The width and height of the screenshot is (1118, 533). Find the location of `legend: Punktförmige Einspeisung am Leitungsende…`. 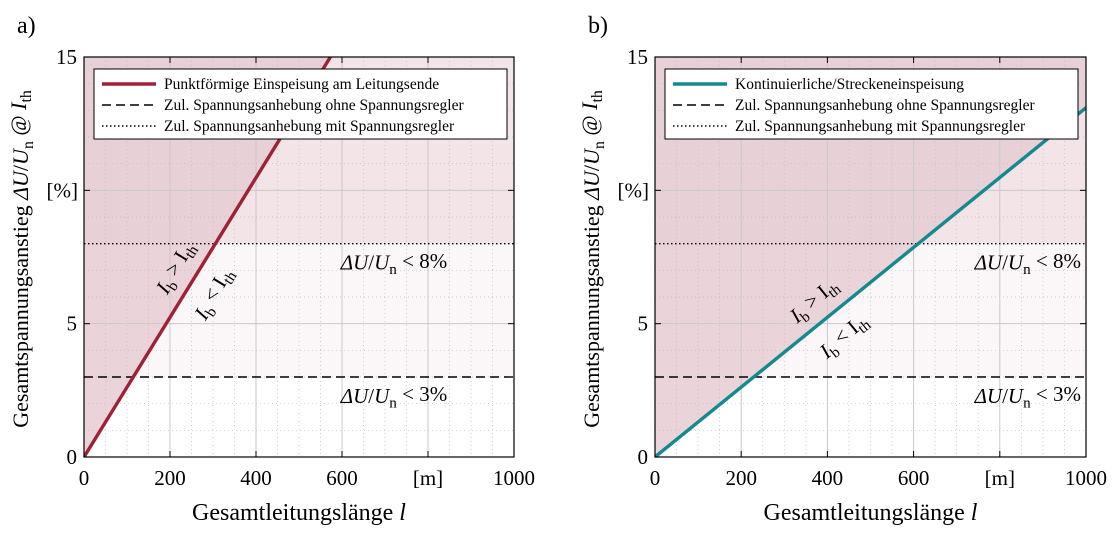

legend: Punktförmige Einspeisung am Leitungsende… is located at coordinates (300, 104).